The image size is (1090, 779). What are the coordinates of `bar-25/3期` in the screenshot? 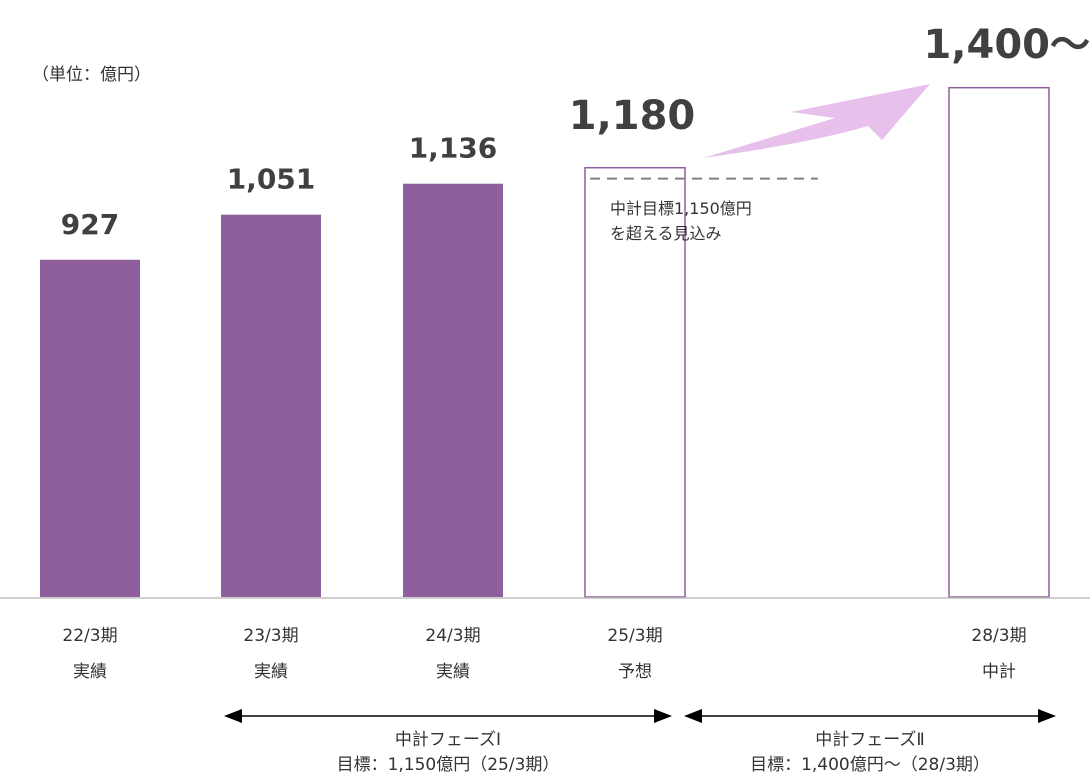 It's located at (635, 382).